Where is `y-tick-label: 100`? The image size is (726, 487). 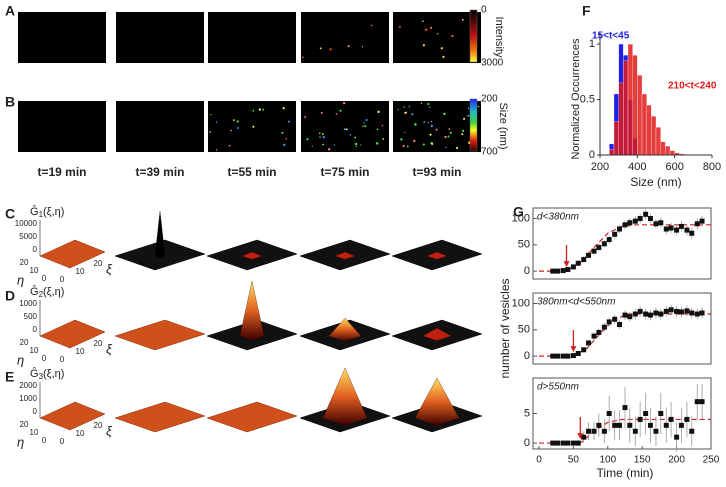 y-tick-label: 100 is located at coordinates (521, 303).